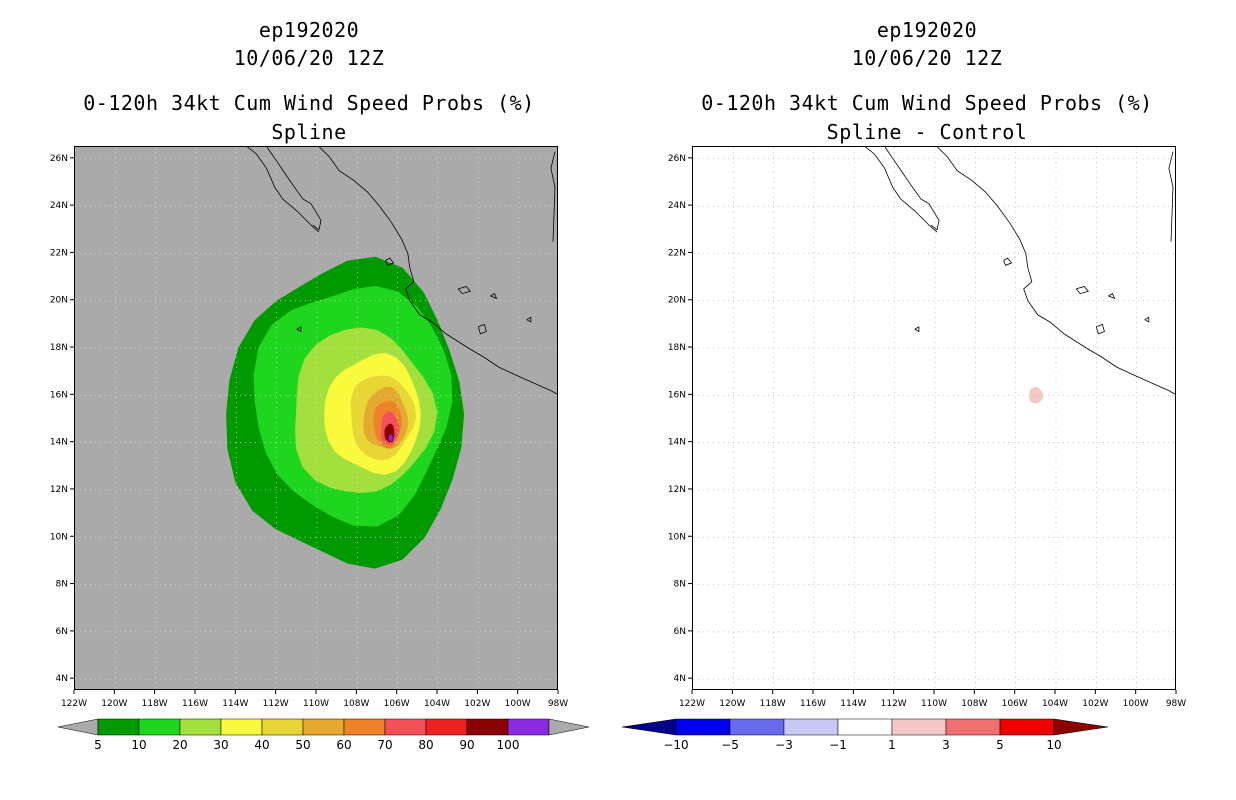  Describe the element at coordinates (59, 159) in the screenshot. I see `y-tick-label: 26N` at that location.